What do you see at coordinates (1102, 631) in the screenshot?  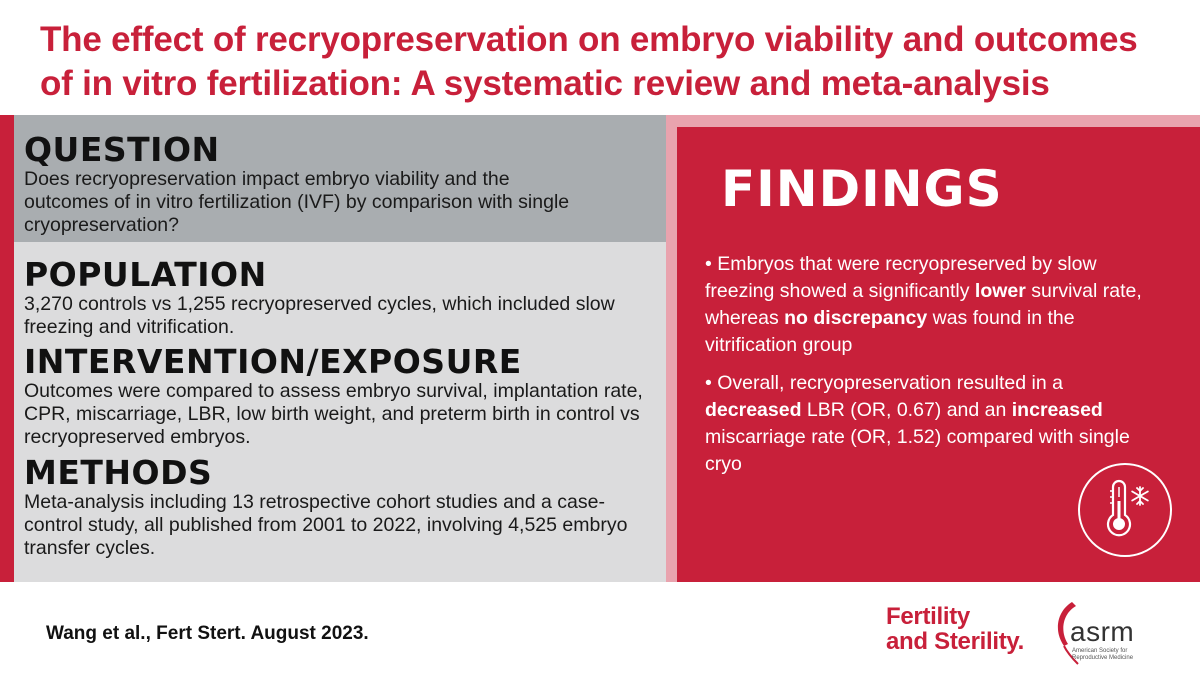 I see `asrm-wordmark: asrm` at bounding box center [1102, 631].